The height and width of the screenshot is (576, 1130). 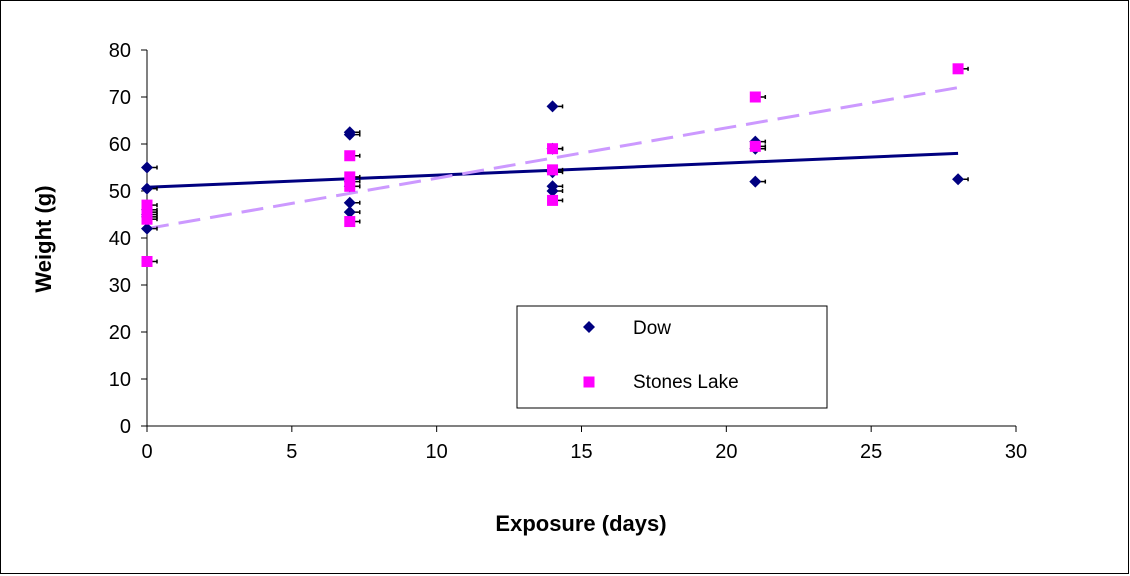 I want to click on y-tick-label: 10, so click(x=120, y=380).